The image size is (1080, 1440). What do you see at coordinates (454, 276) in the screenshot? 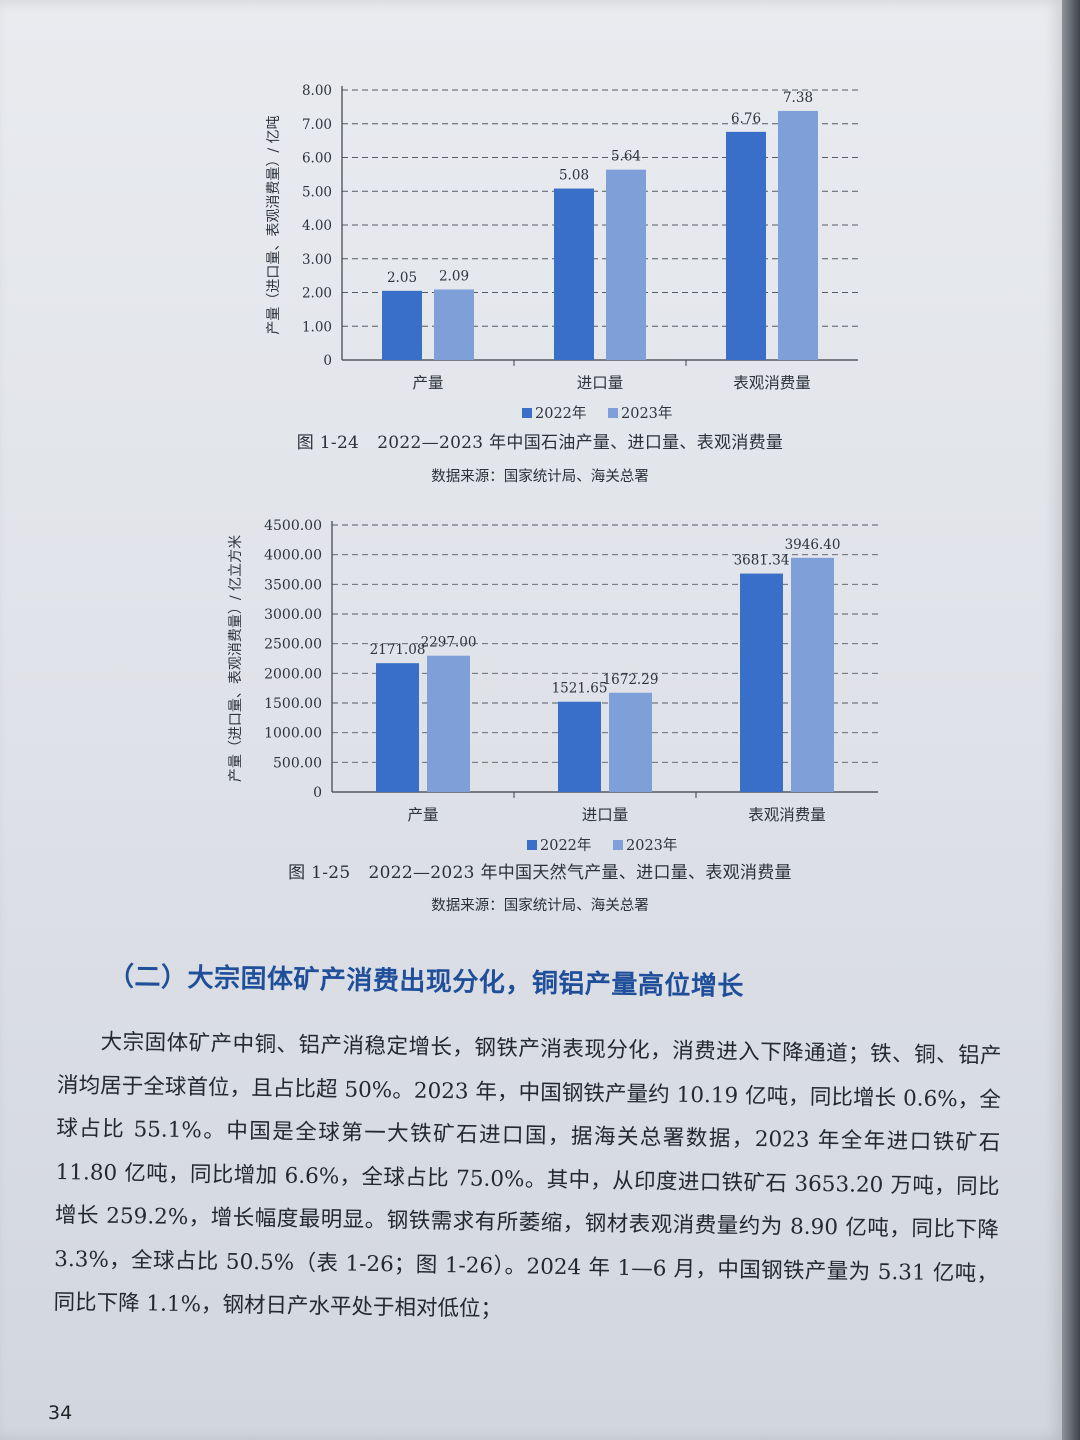
I see `bar-value-label: 2.09` at bounding box center [454, 276].